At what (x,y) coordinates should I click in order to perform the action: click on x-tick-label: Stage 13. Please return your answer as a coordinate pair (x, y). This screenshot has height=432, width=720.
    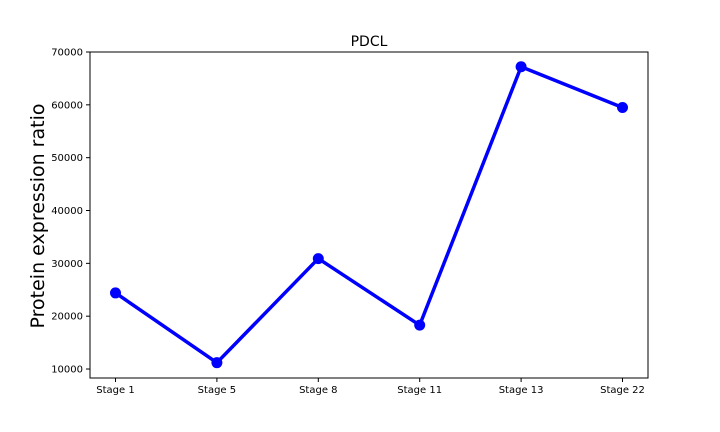
    Looking at the image, I should click on (521, 390).